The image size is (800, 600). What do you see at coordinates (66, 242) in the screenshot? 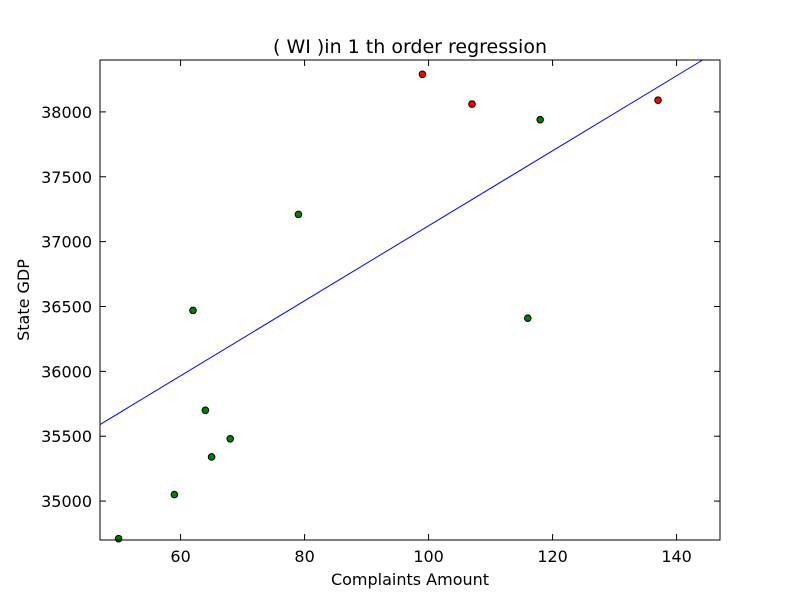
I see `y-tick-label: 37000` at bounding box center [66, 242].